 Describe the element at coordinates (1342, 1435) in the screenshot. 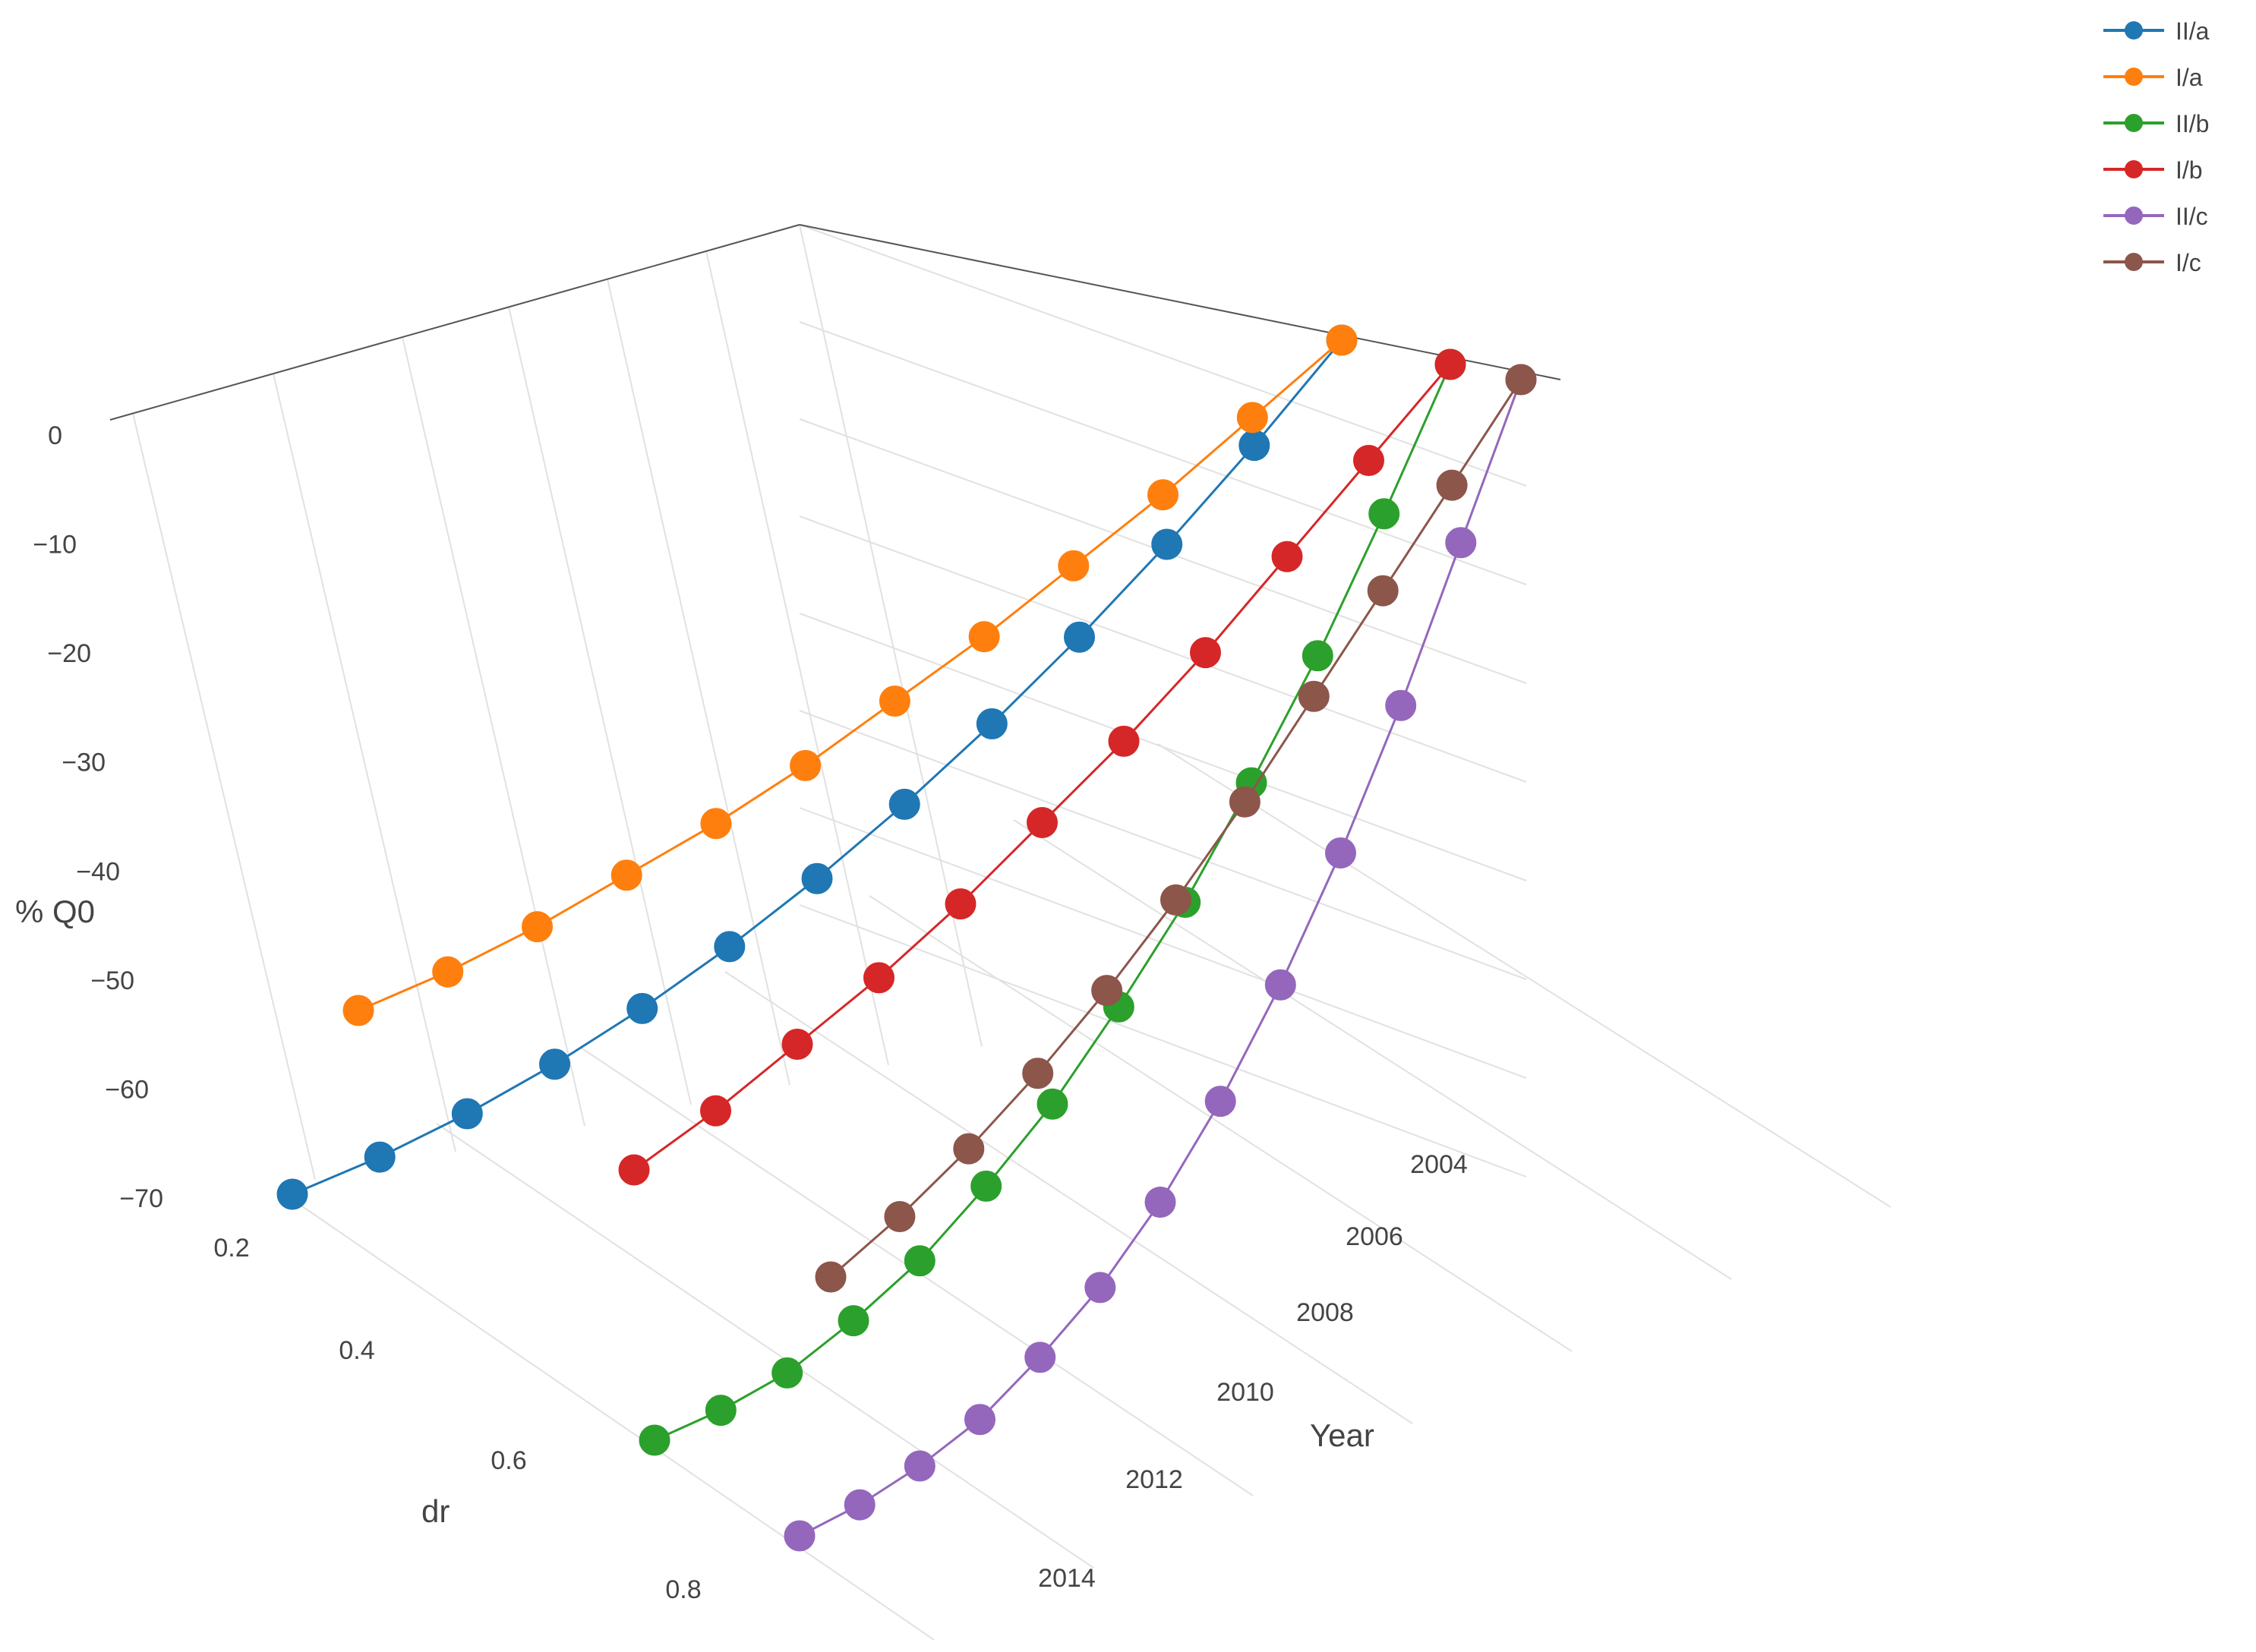

I see `year-axis-title: Year` at that location.